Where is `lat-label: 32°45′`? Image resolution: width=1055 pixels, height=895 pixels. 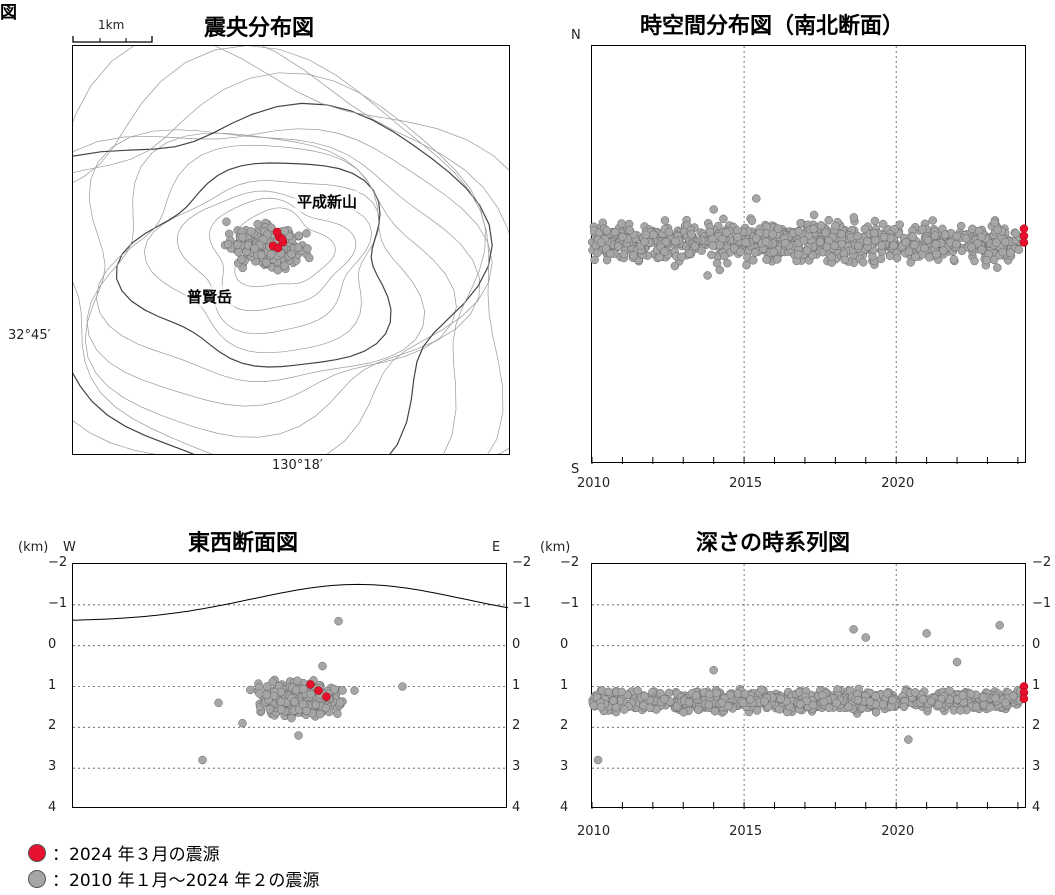 lat-label: 32°45′ is located at coordinates (29, 335).